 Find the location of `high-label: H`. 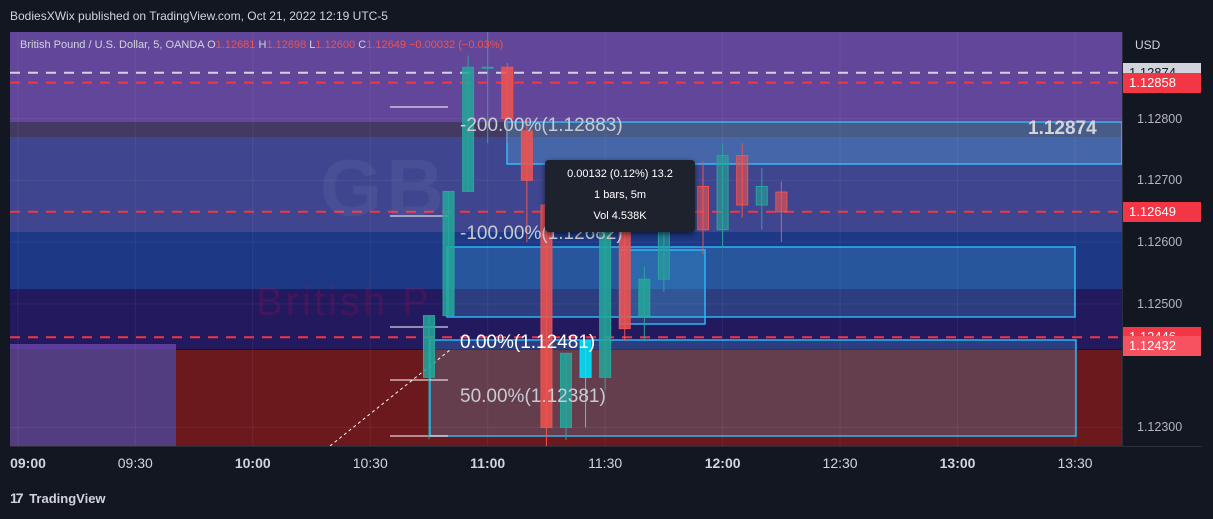

high-label: H is located at coordinates (262, 45).